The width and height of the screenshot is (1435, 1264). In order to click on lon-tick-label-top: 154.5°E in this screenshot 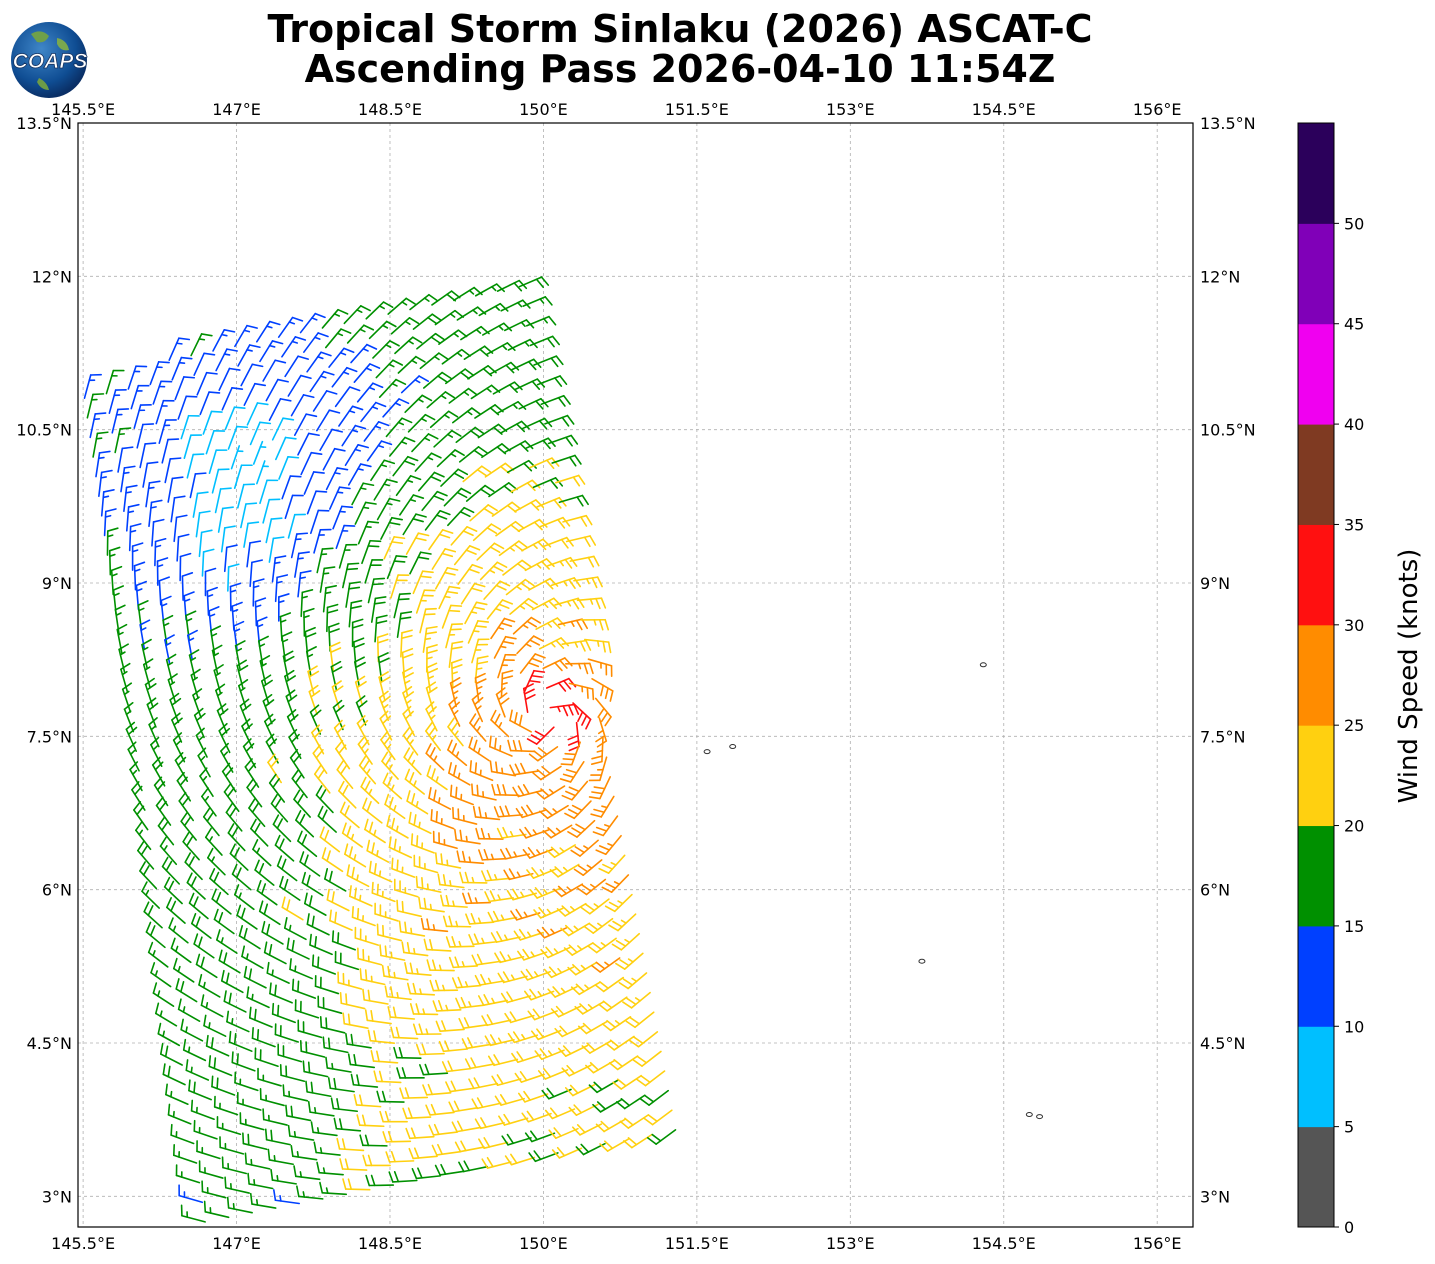, I will do `click(1004, 109)`.